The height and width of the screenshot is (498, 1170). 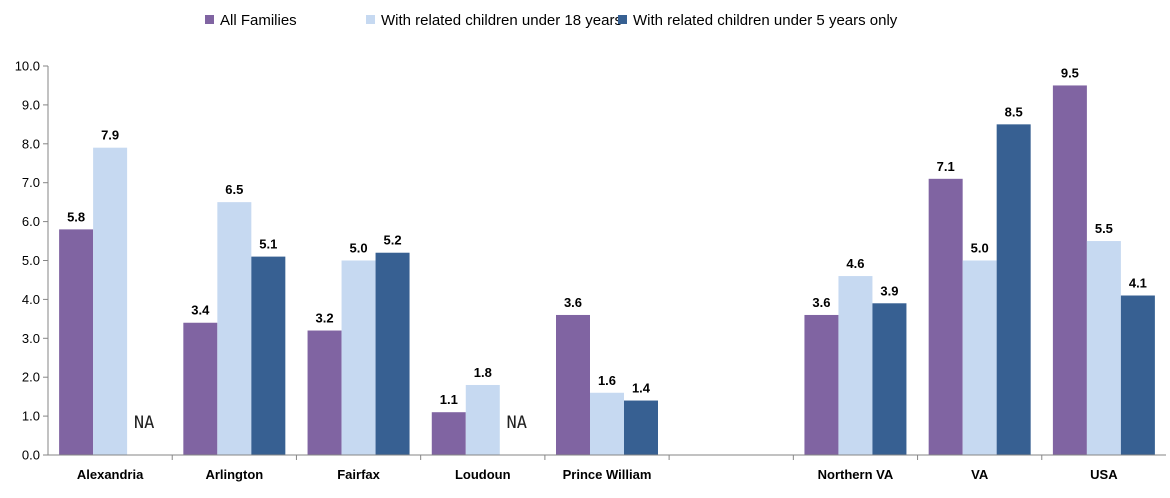 I want to click on x-category-label: VA, so click(x=980, y=474).